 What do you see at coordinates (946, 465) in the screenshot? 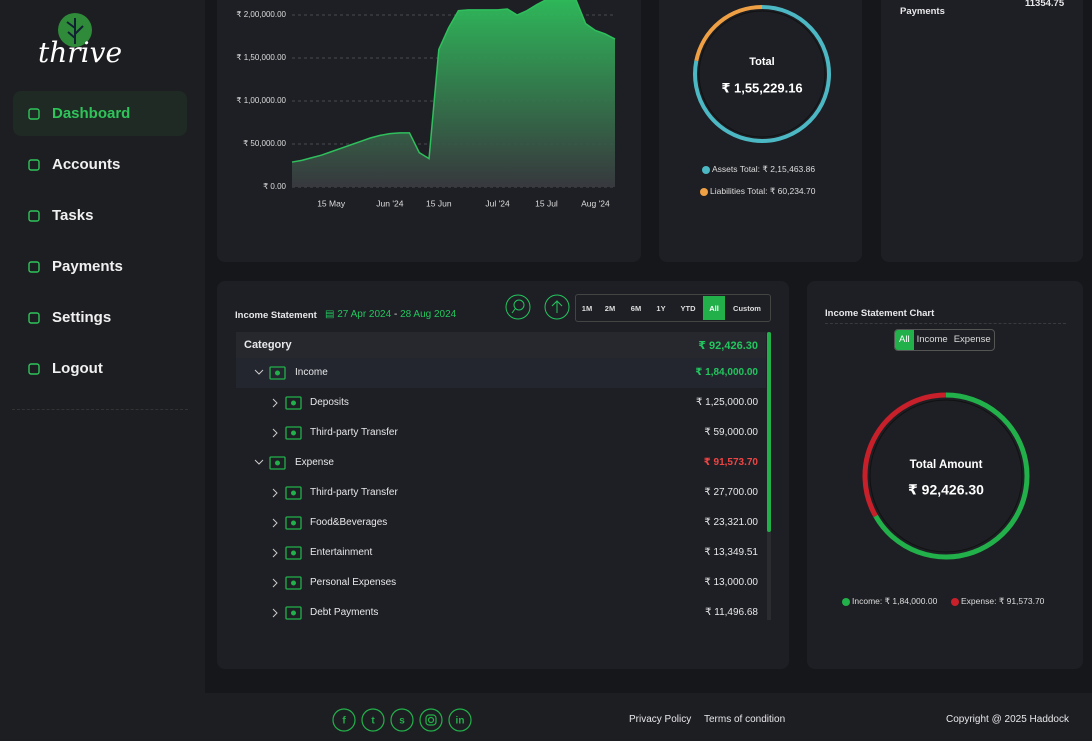
I see `donut-center-title: Total Amount` at bounding box center [946, 465].